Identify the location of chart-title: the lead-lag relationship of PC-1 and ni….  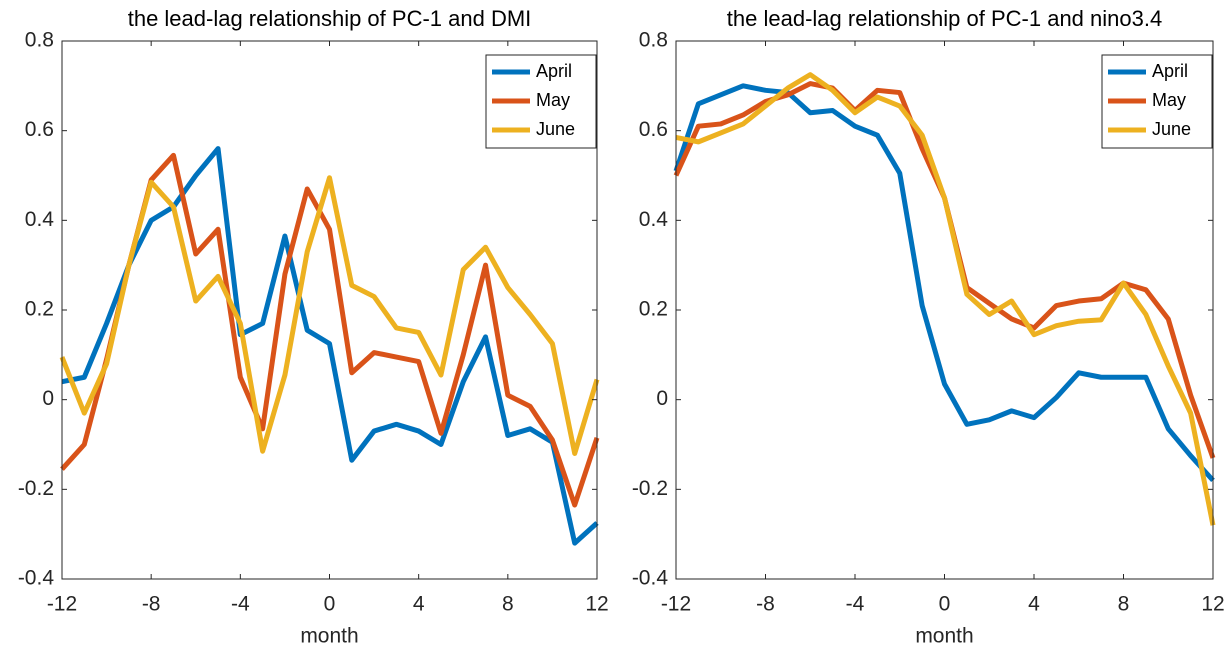
(944, 18).